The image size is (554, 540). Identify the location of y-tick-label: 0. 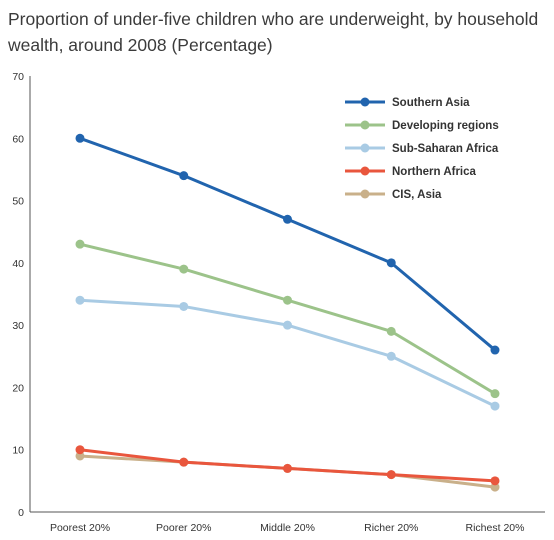
(21, 513).